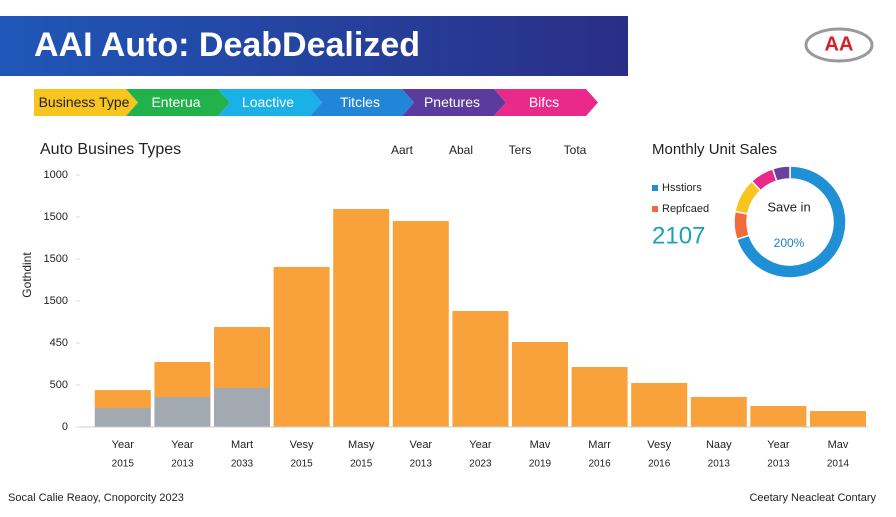  Describe the element at coordinates (575, 150) in the screenshot. I see `column-header: Tota` at that location.